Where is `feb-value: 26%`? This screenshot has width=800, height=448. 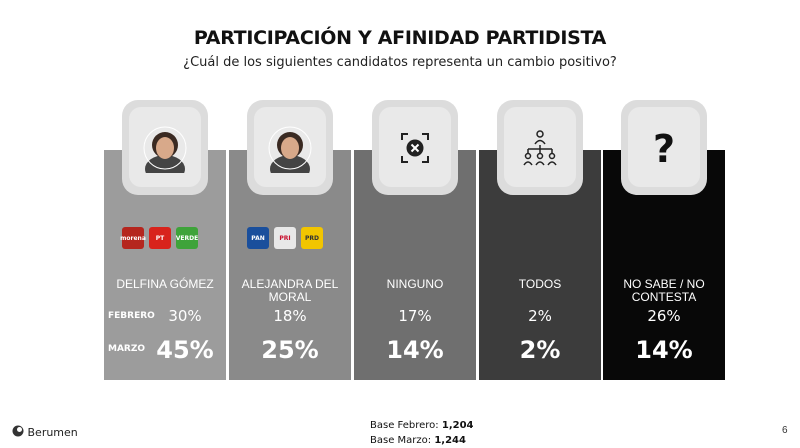 feb-value: 26% is located at coordinates (664, 316).